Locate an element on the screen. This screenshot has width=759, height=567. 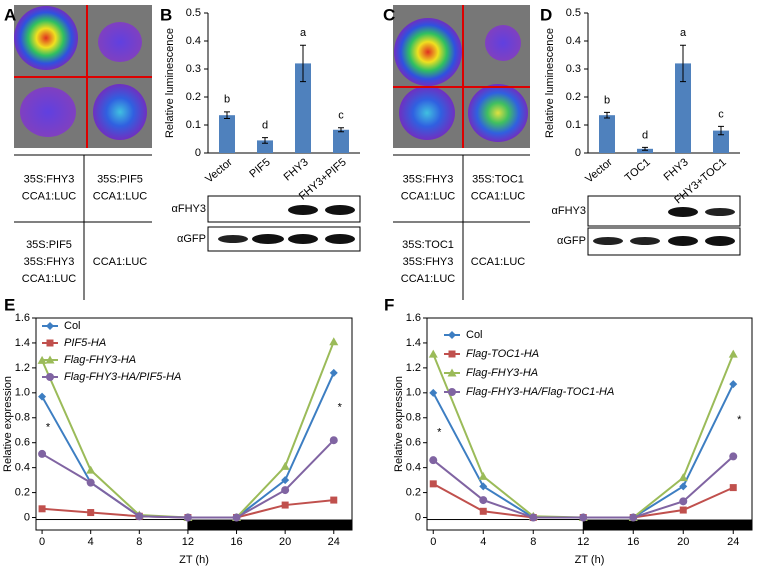
panel-letter: A is located at coordinates (10, 14).